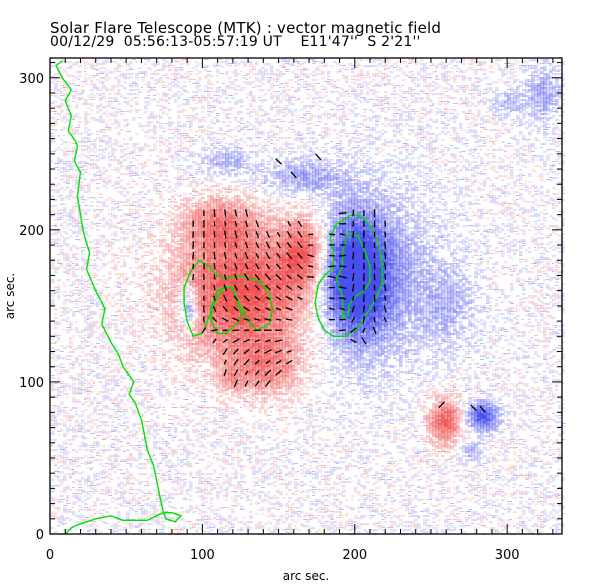 This screenshot has width=612, height=585. Describe the element at coordinates (31, 231) in the screenshot. I see `y-tick-label: 200` at that location.